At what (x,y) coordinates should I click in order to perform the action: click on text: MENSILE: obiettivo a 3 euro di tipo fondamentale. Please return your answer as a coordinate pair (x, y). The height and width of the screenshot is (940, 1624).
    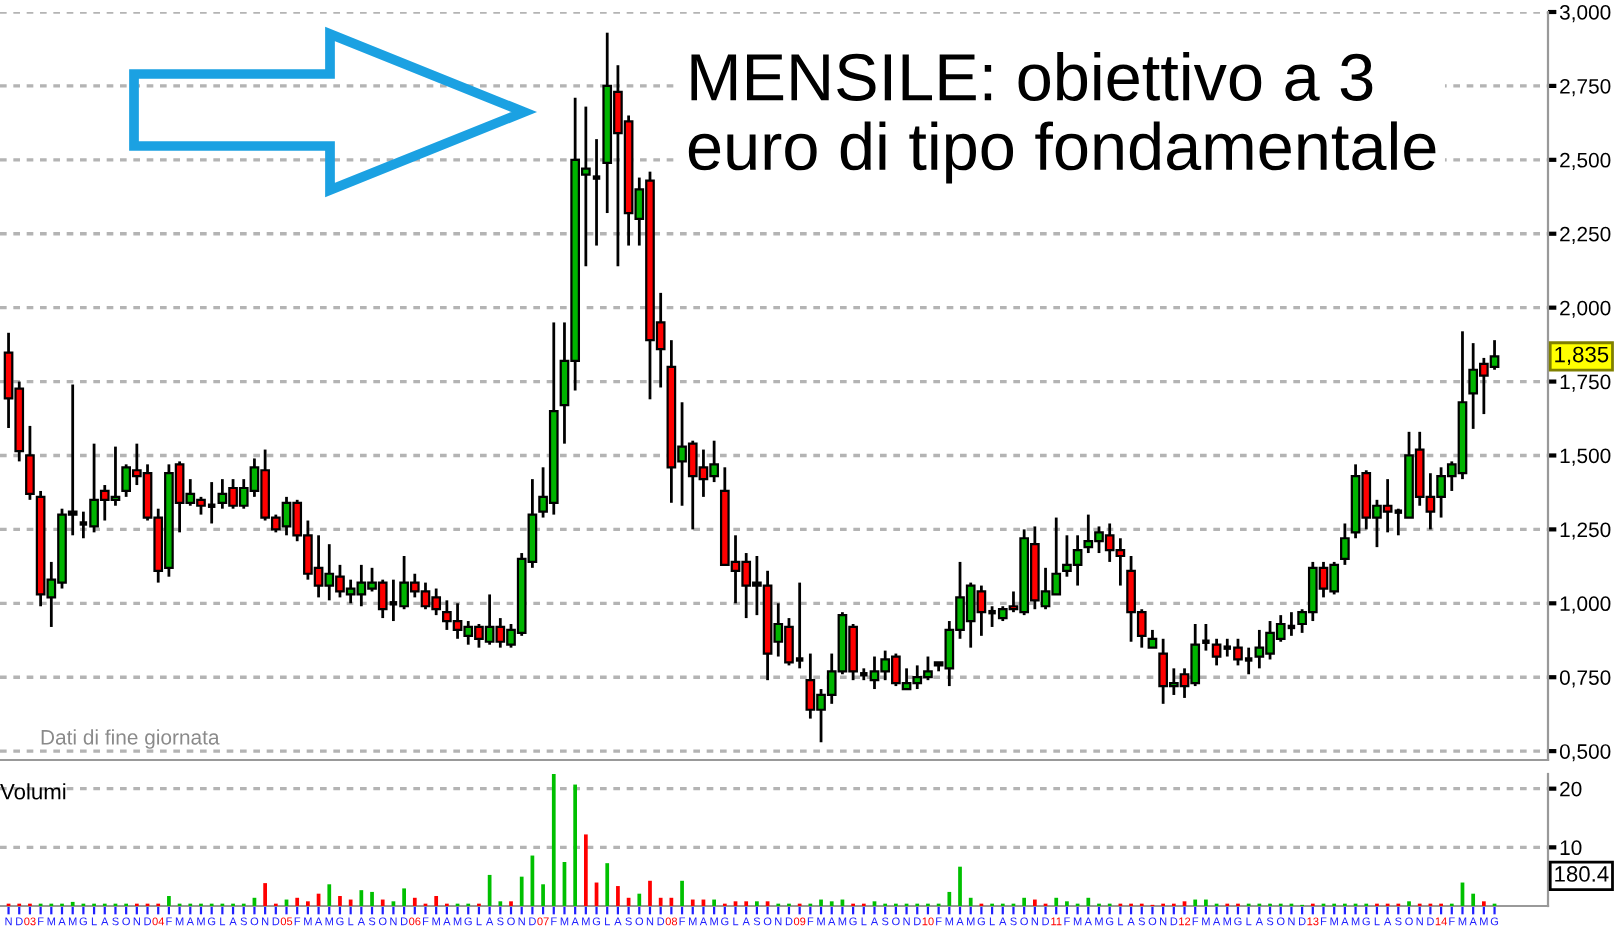
    Looking at the image, I should click on (1062, 118).